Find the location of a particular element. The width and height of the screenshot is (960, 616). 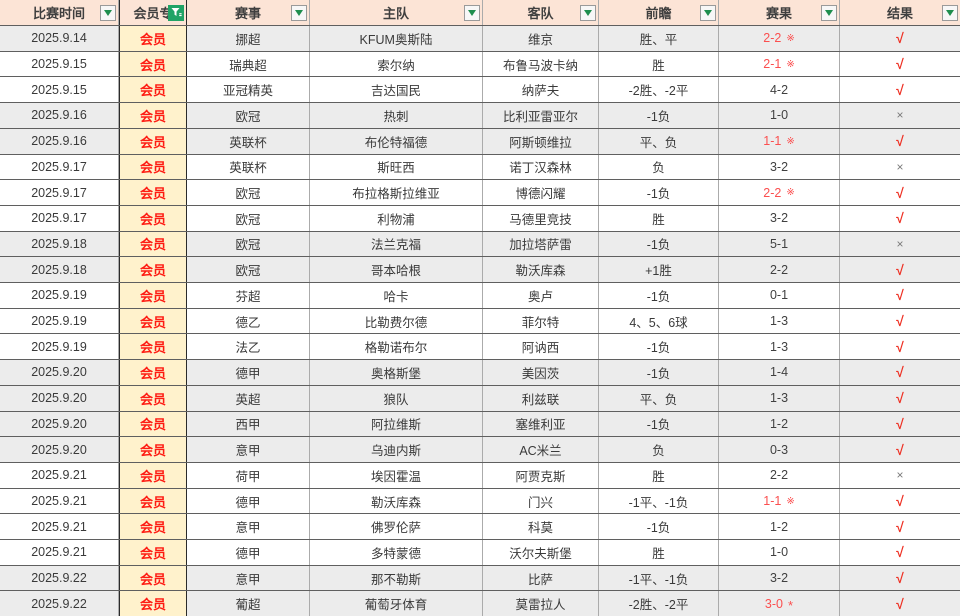

score-cell: 2-2 is located at coordinates (779, 475).